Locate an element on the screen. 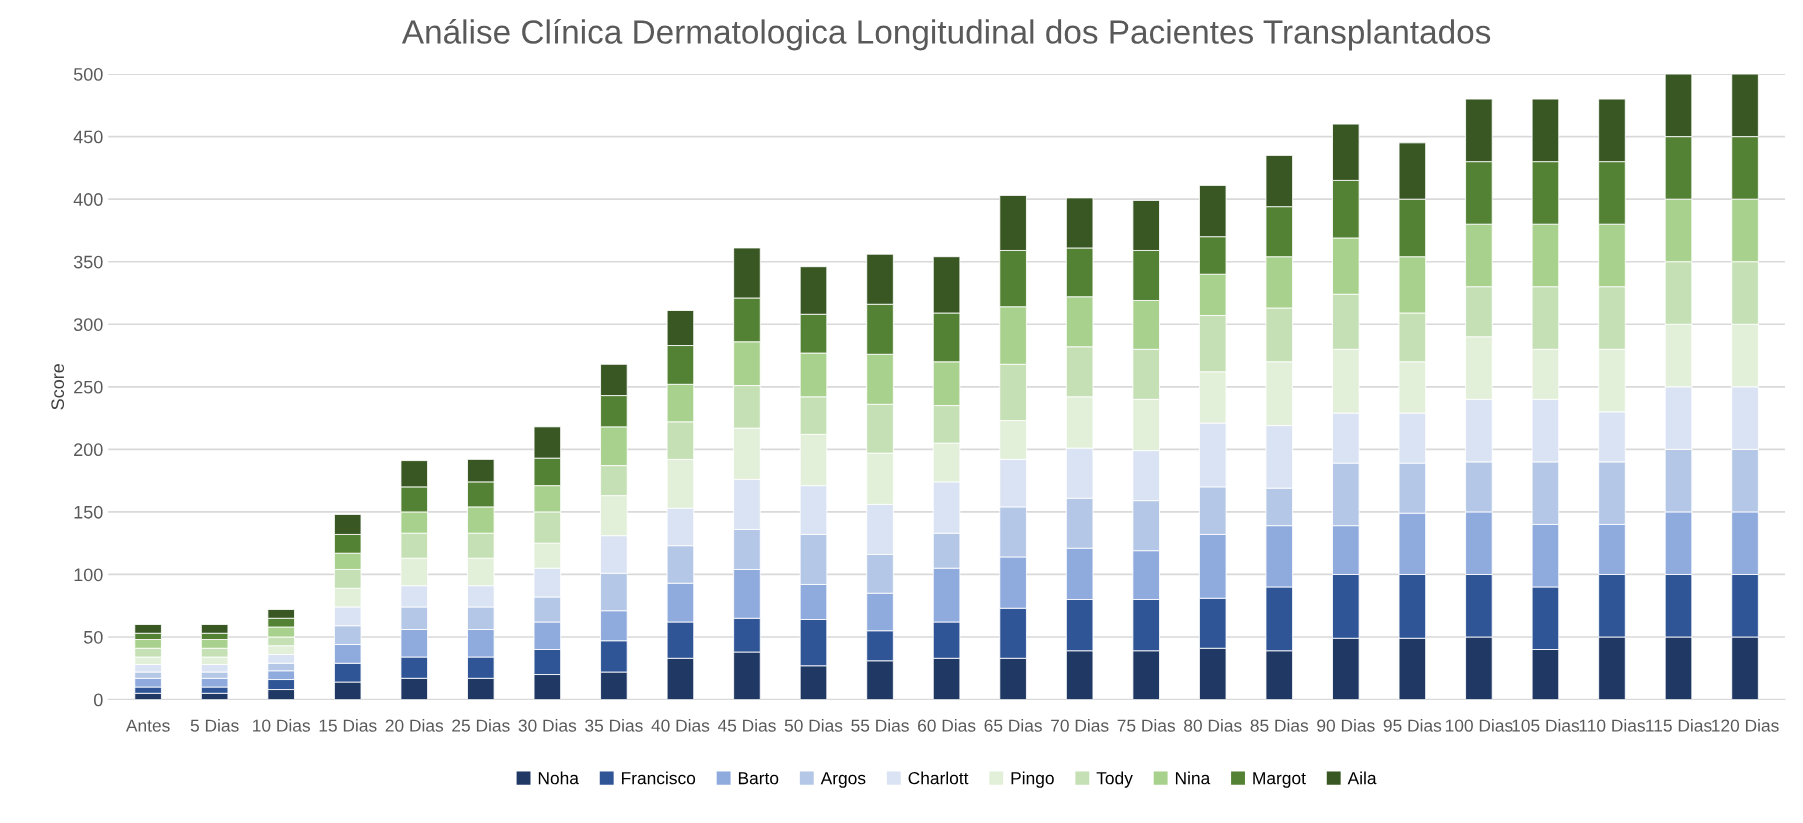 The height and width of the screenshot is (823, 1803). legend-label: Francisco is located at coordinates (659, 778).